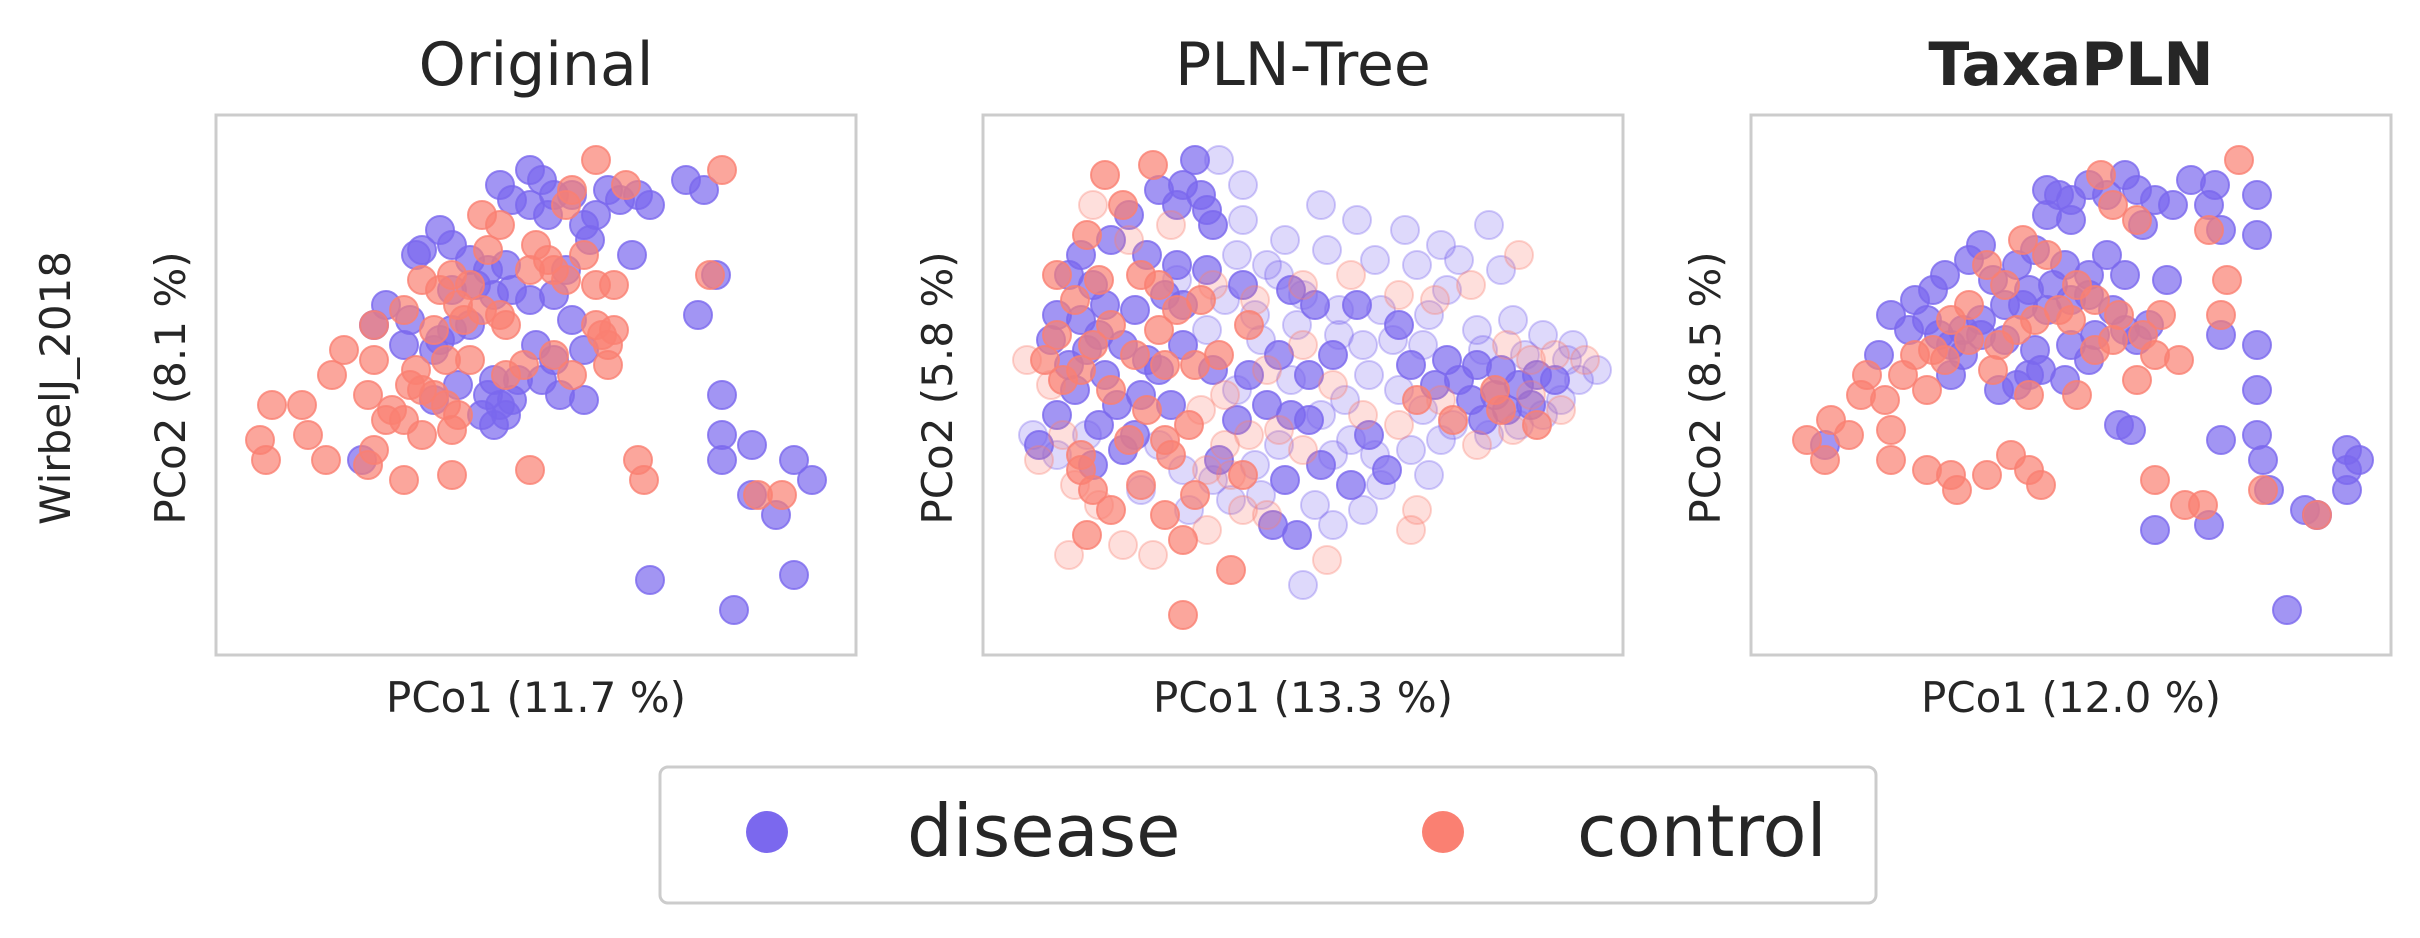  Describe the element at coordinates (1268, 835) in the screenshot. I see `legend-box` at that location.